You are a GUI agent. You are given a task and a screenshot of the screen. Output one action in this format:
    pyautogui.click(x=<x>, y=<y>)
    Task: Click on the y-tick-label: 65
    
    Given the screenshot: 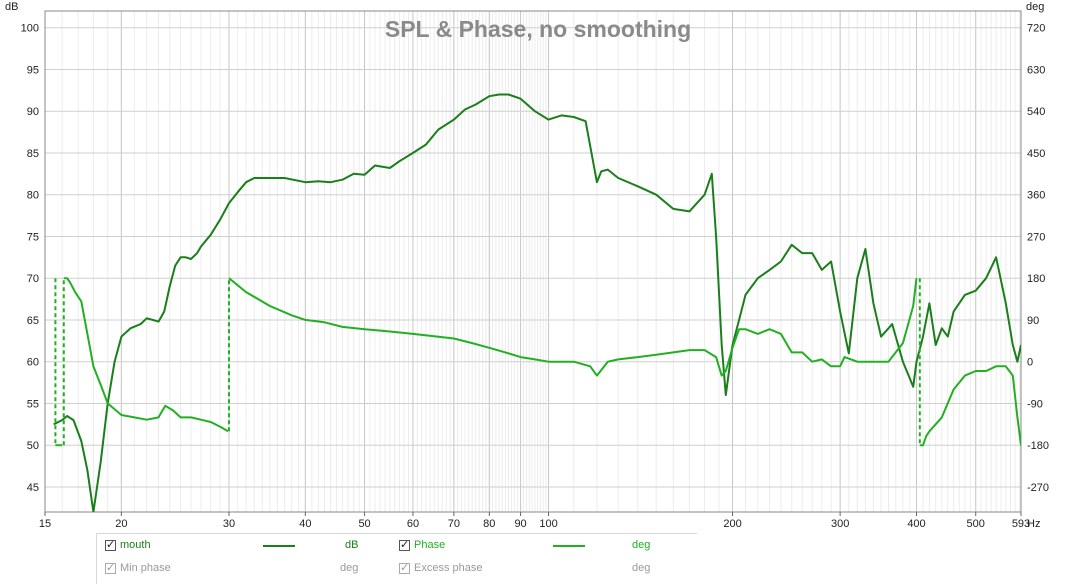 What is the action you would take?
    pyautogui.click(x=33, y=321)
    